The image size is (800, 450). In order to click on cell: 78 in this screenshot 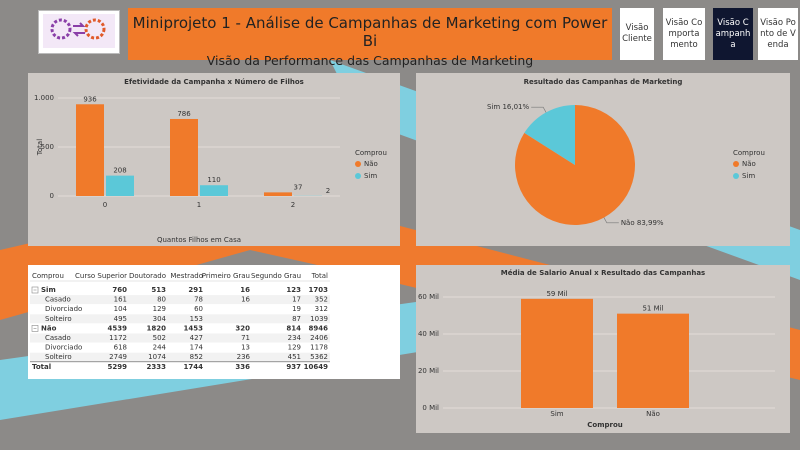, I will do `click(198, 300)`.